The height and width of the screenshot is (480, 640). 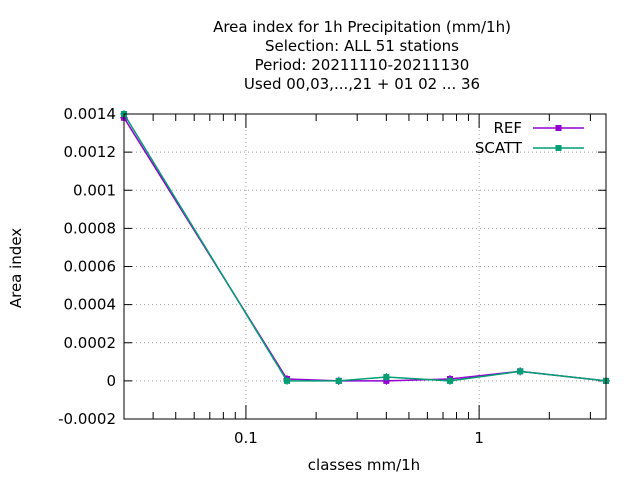 What do you see at coordinates (90, 305) in the screenshot?
I see `y-tick-label: 0.0004` at bounding box center [90, 305].